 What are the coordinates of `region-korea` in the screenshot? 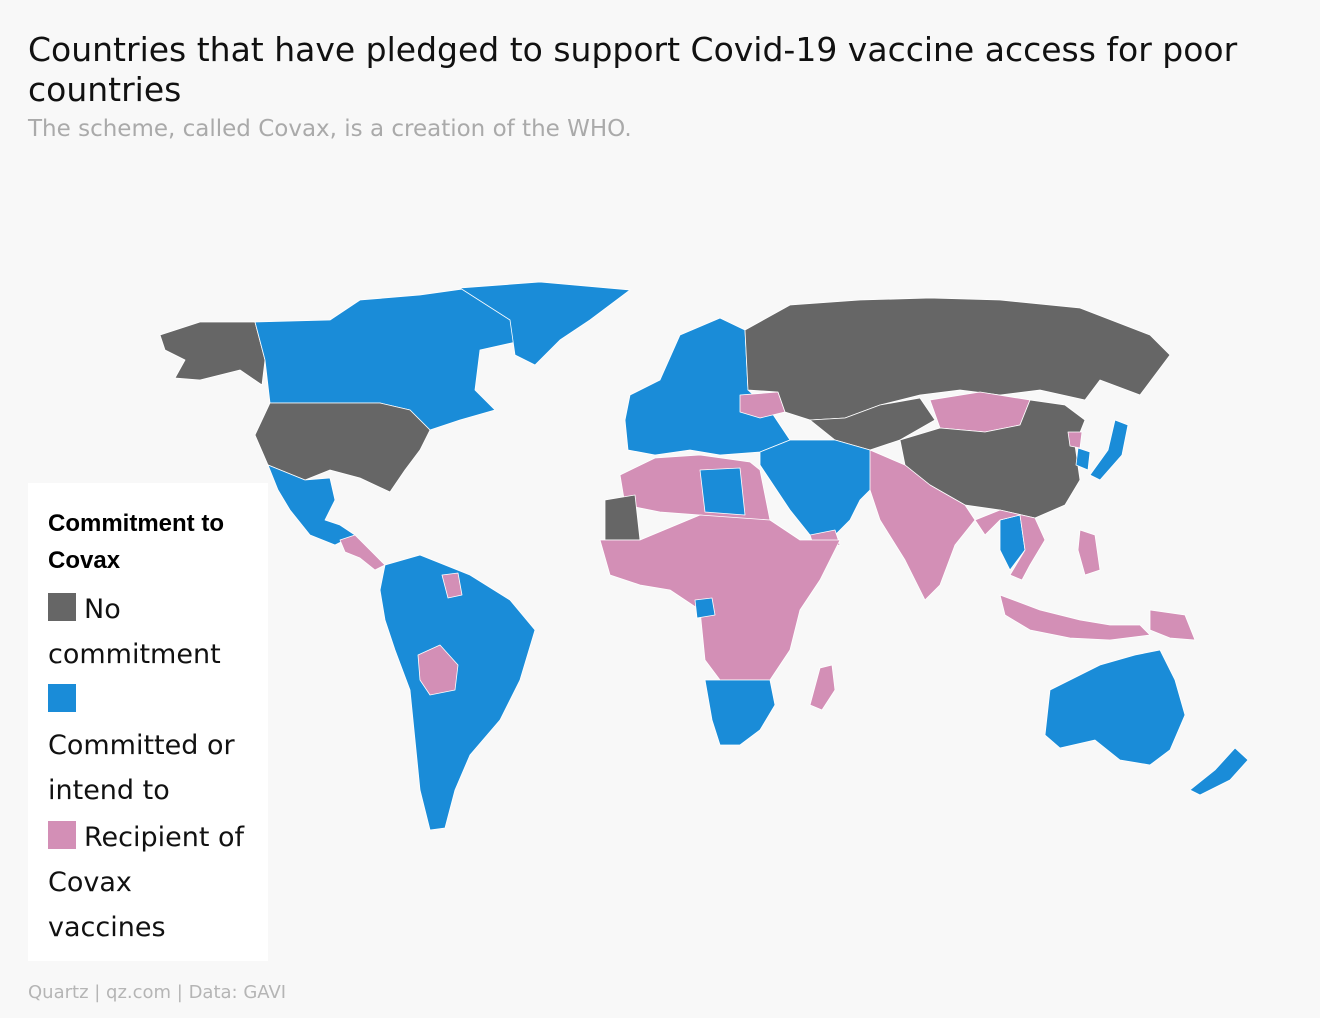 It's located at (1083, 459).